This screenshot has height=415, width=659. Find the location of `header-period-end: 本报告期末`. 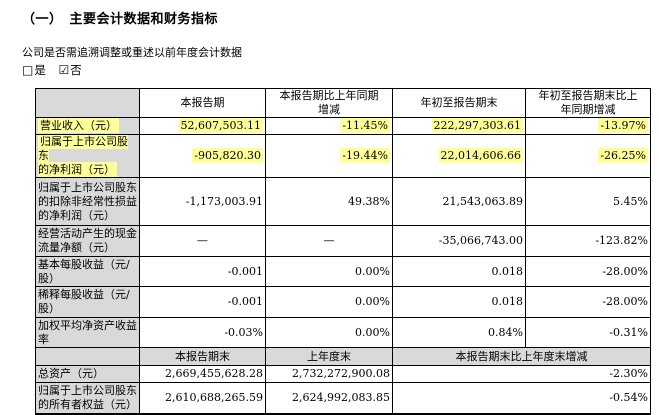

header-period-end: 本报告期末 is located at coordinates (202, 356).